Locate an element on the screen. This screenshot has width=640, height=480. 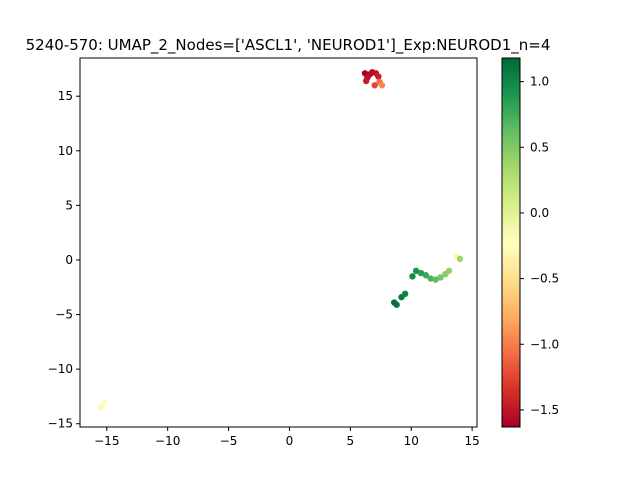
y-tick-label: −5 is located at coordinates (64, 315).